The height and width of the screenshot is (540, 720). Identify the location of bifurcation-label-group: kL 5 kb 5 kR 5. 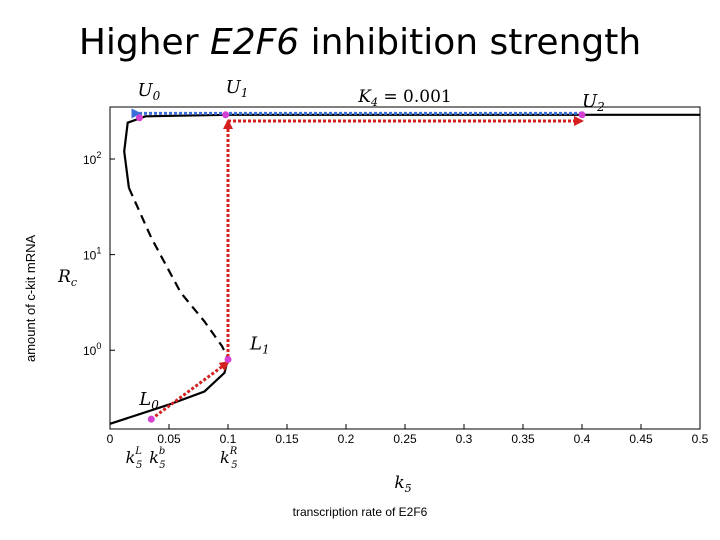
(182, 458).